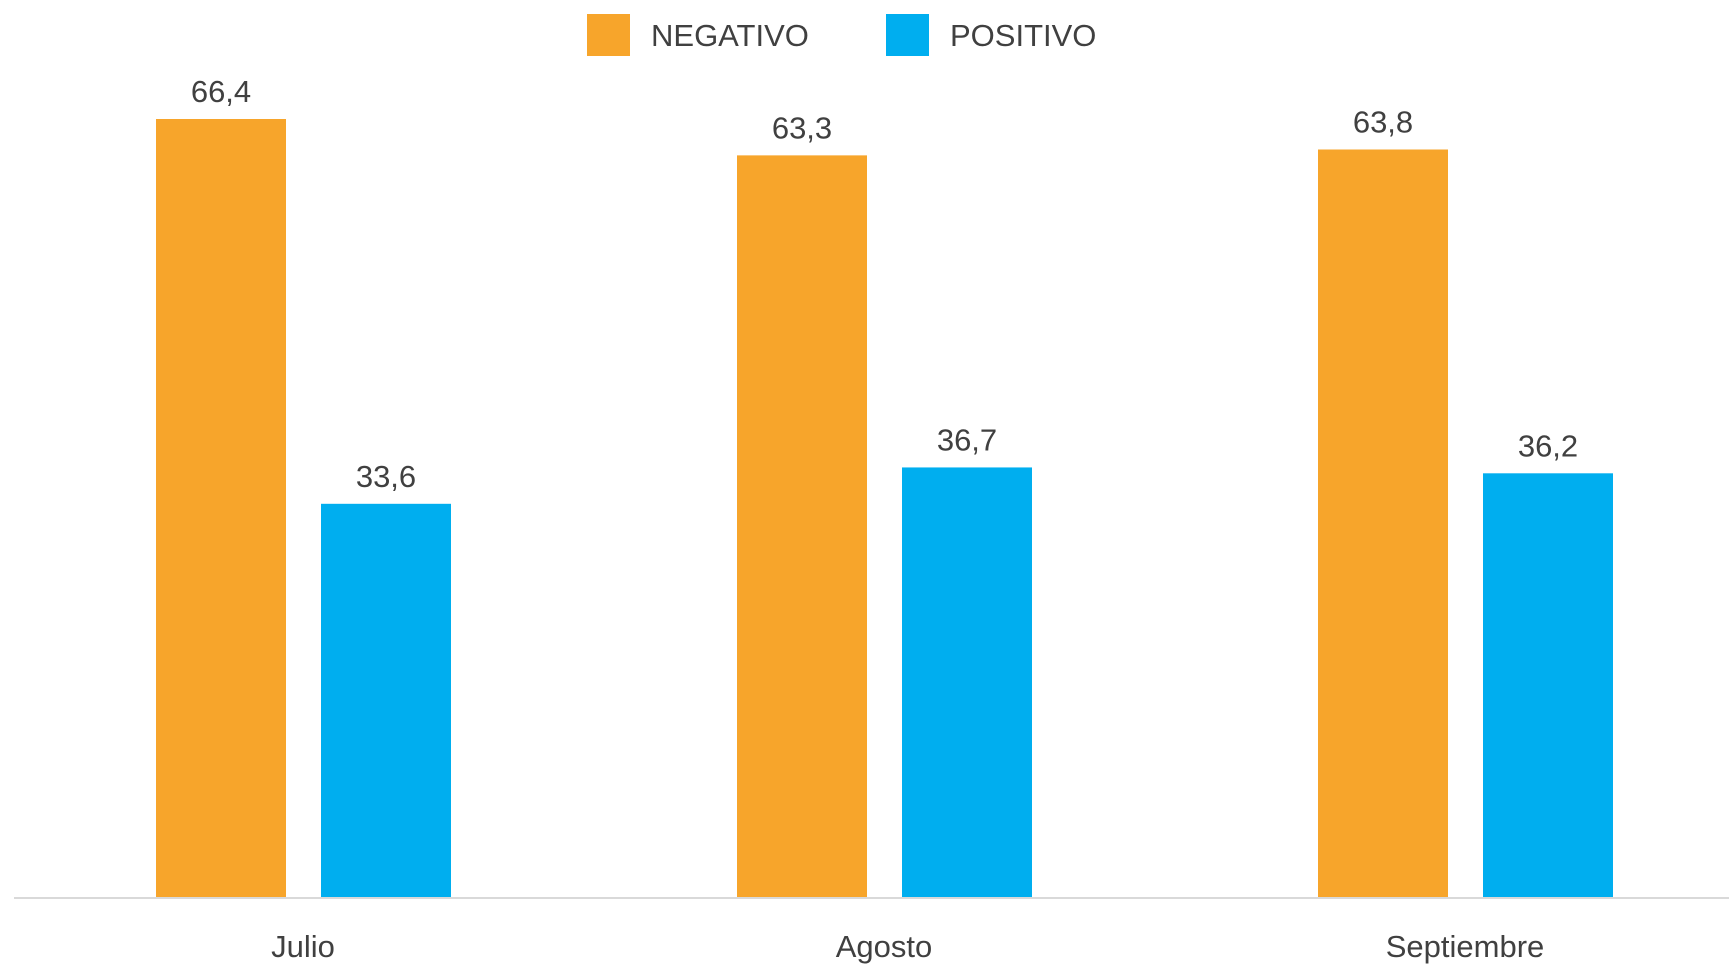  Describe the element at coordinates (884, 946) in the screenshot. I see `x-tick-label: Agosto` at that location.